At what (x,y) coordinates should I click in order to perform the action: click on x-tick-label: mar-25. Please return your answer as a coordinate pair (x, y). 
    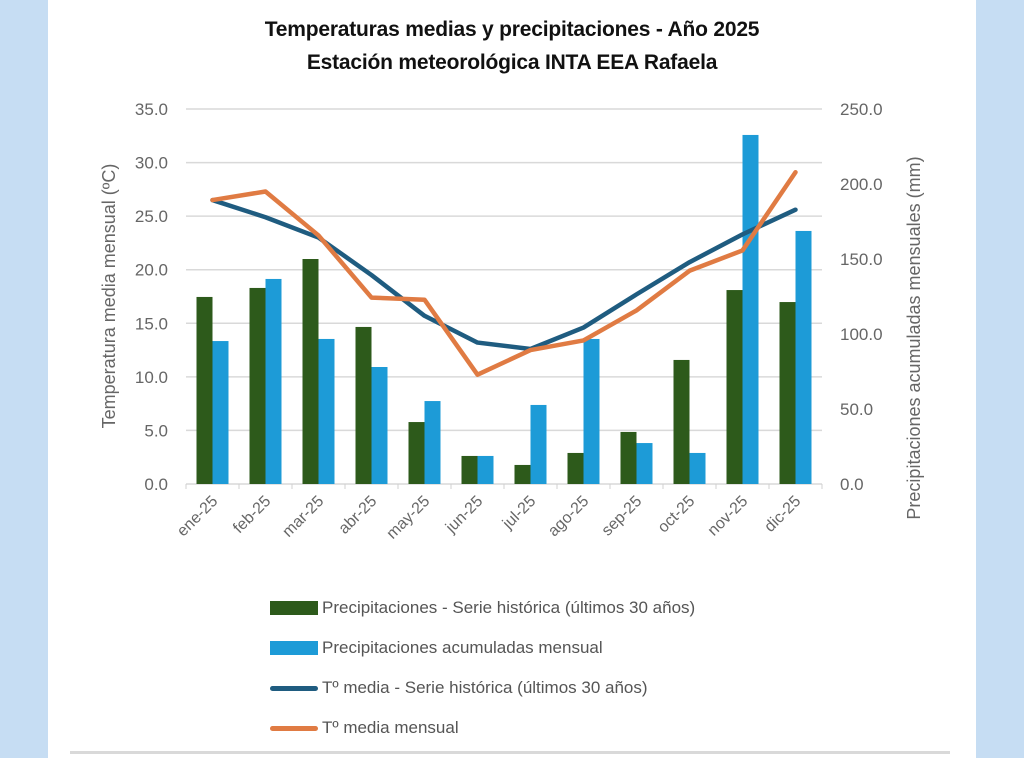
    Looking at the image, I should click on (303, 517).